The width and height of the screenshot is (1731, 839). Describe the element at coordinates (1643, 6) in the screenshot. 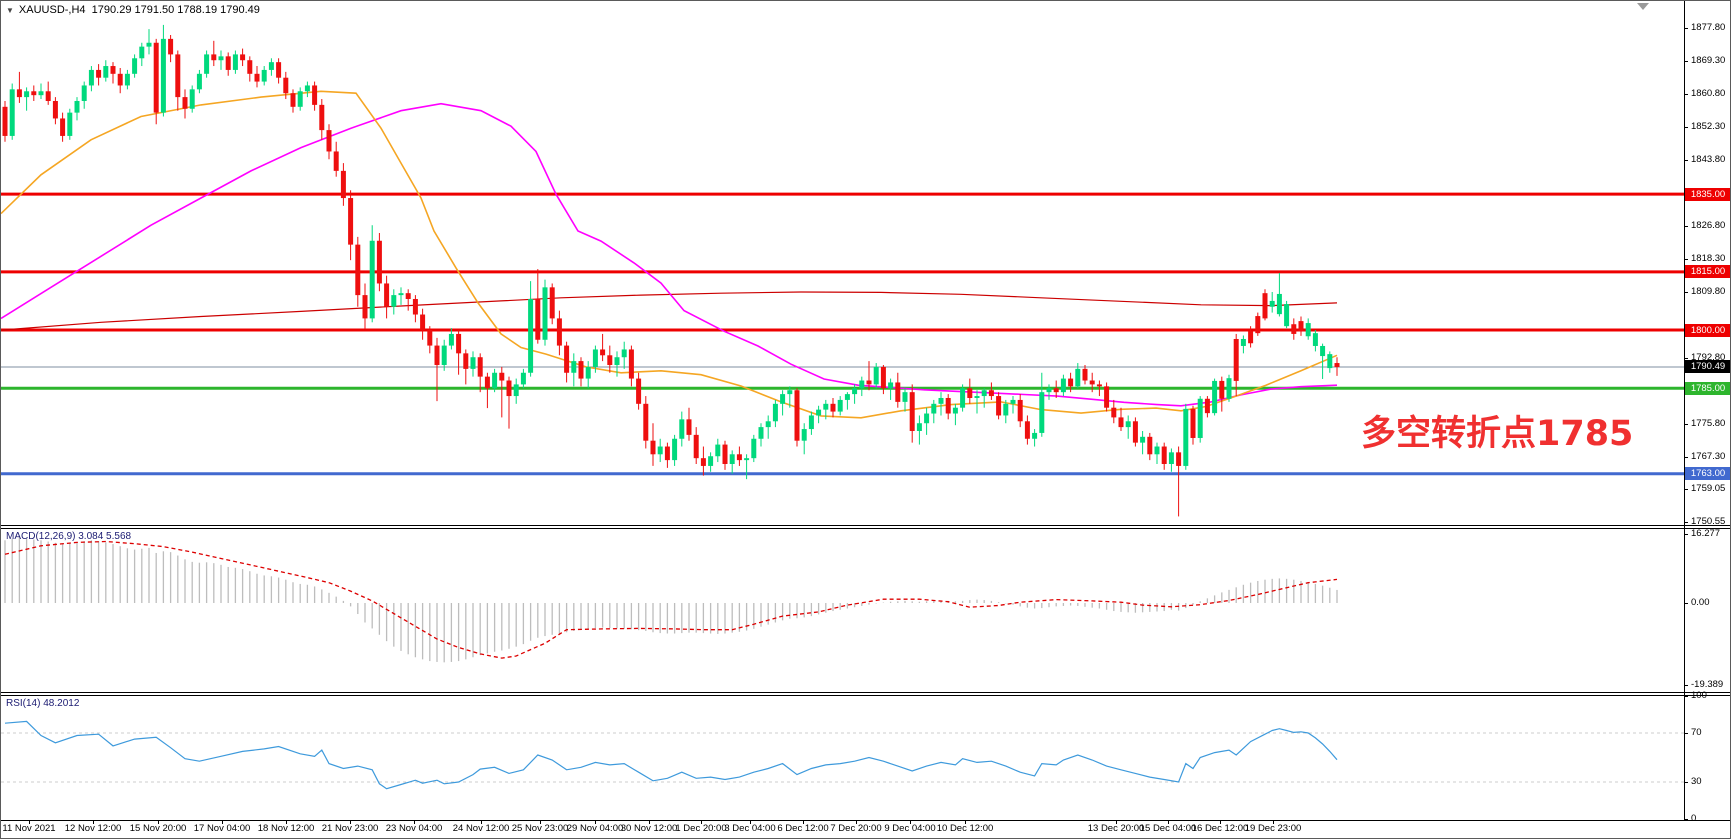

I see `chart-shift-marker-icon` at that location.